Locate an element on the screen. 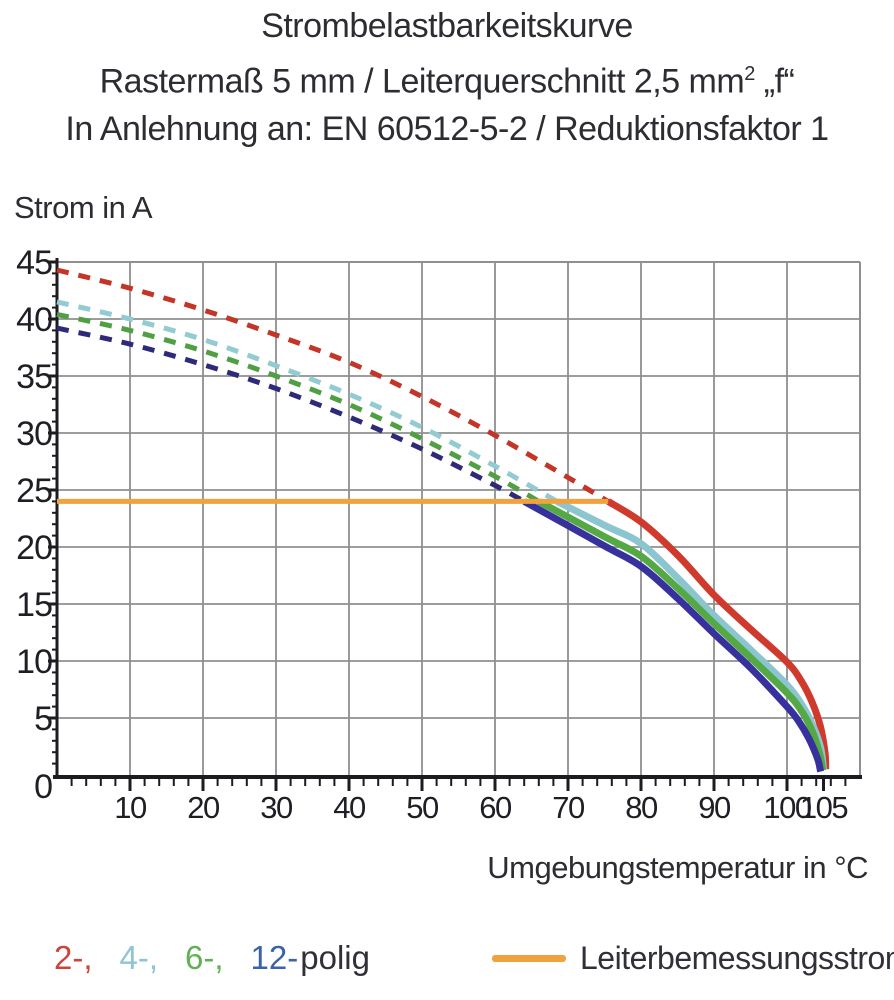 The width and height of the screenshot is (894, 1000). limit-line-swatch is located at coordinates (529, 958).